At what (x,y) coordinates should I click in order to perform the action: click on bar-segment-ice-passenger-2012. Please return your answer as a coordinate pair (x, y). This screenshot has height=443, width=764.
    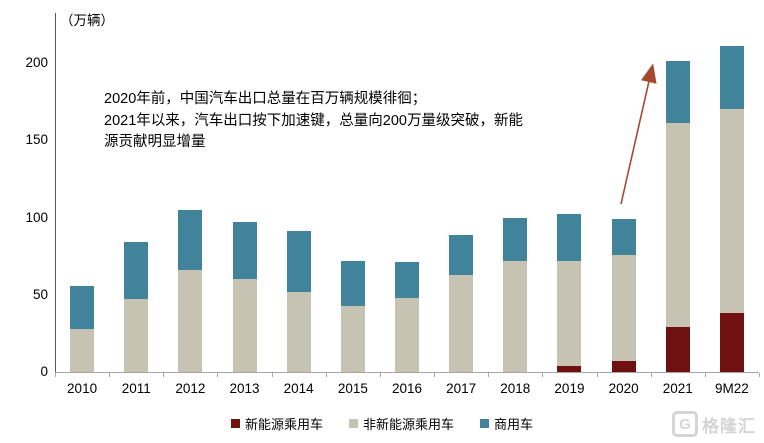
    Looking at the image, I should click on (190, 321).